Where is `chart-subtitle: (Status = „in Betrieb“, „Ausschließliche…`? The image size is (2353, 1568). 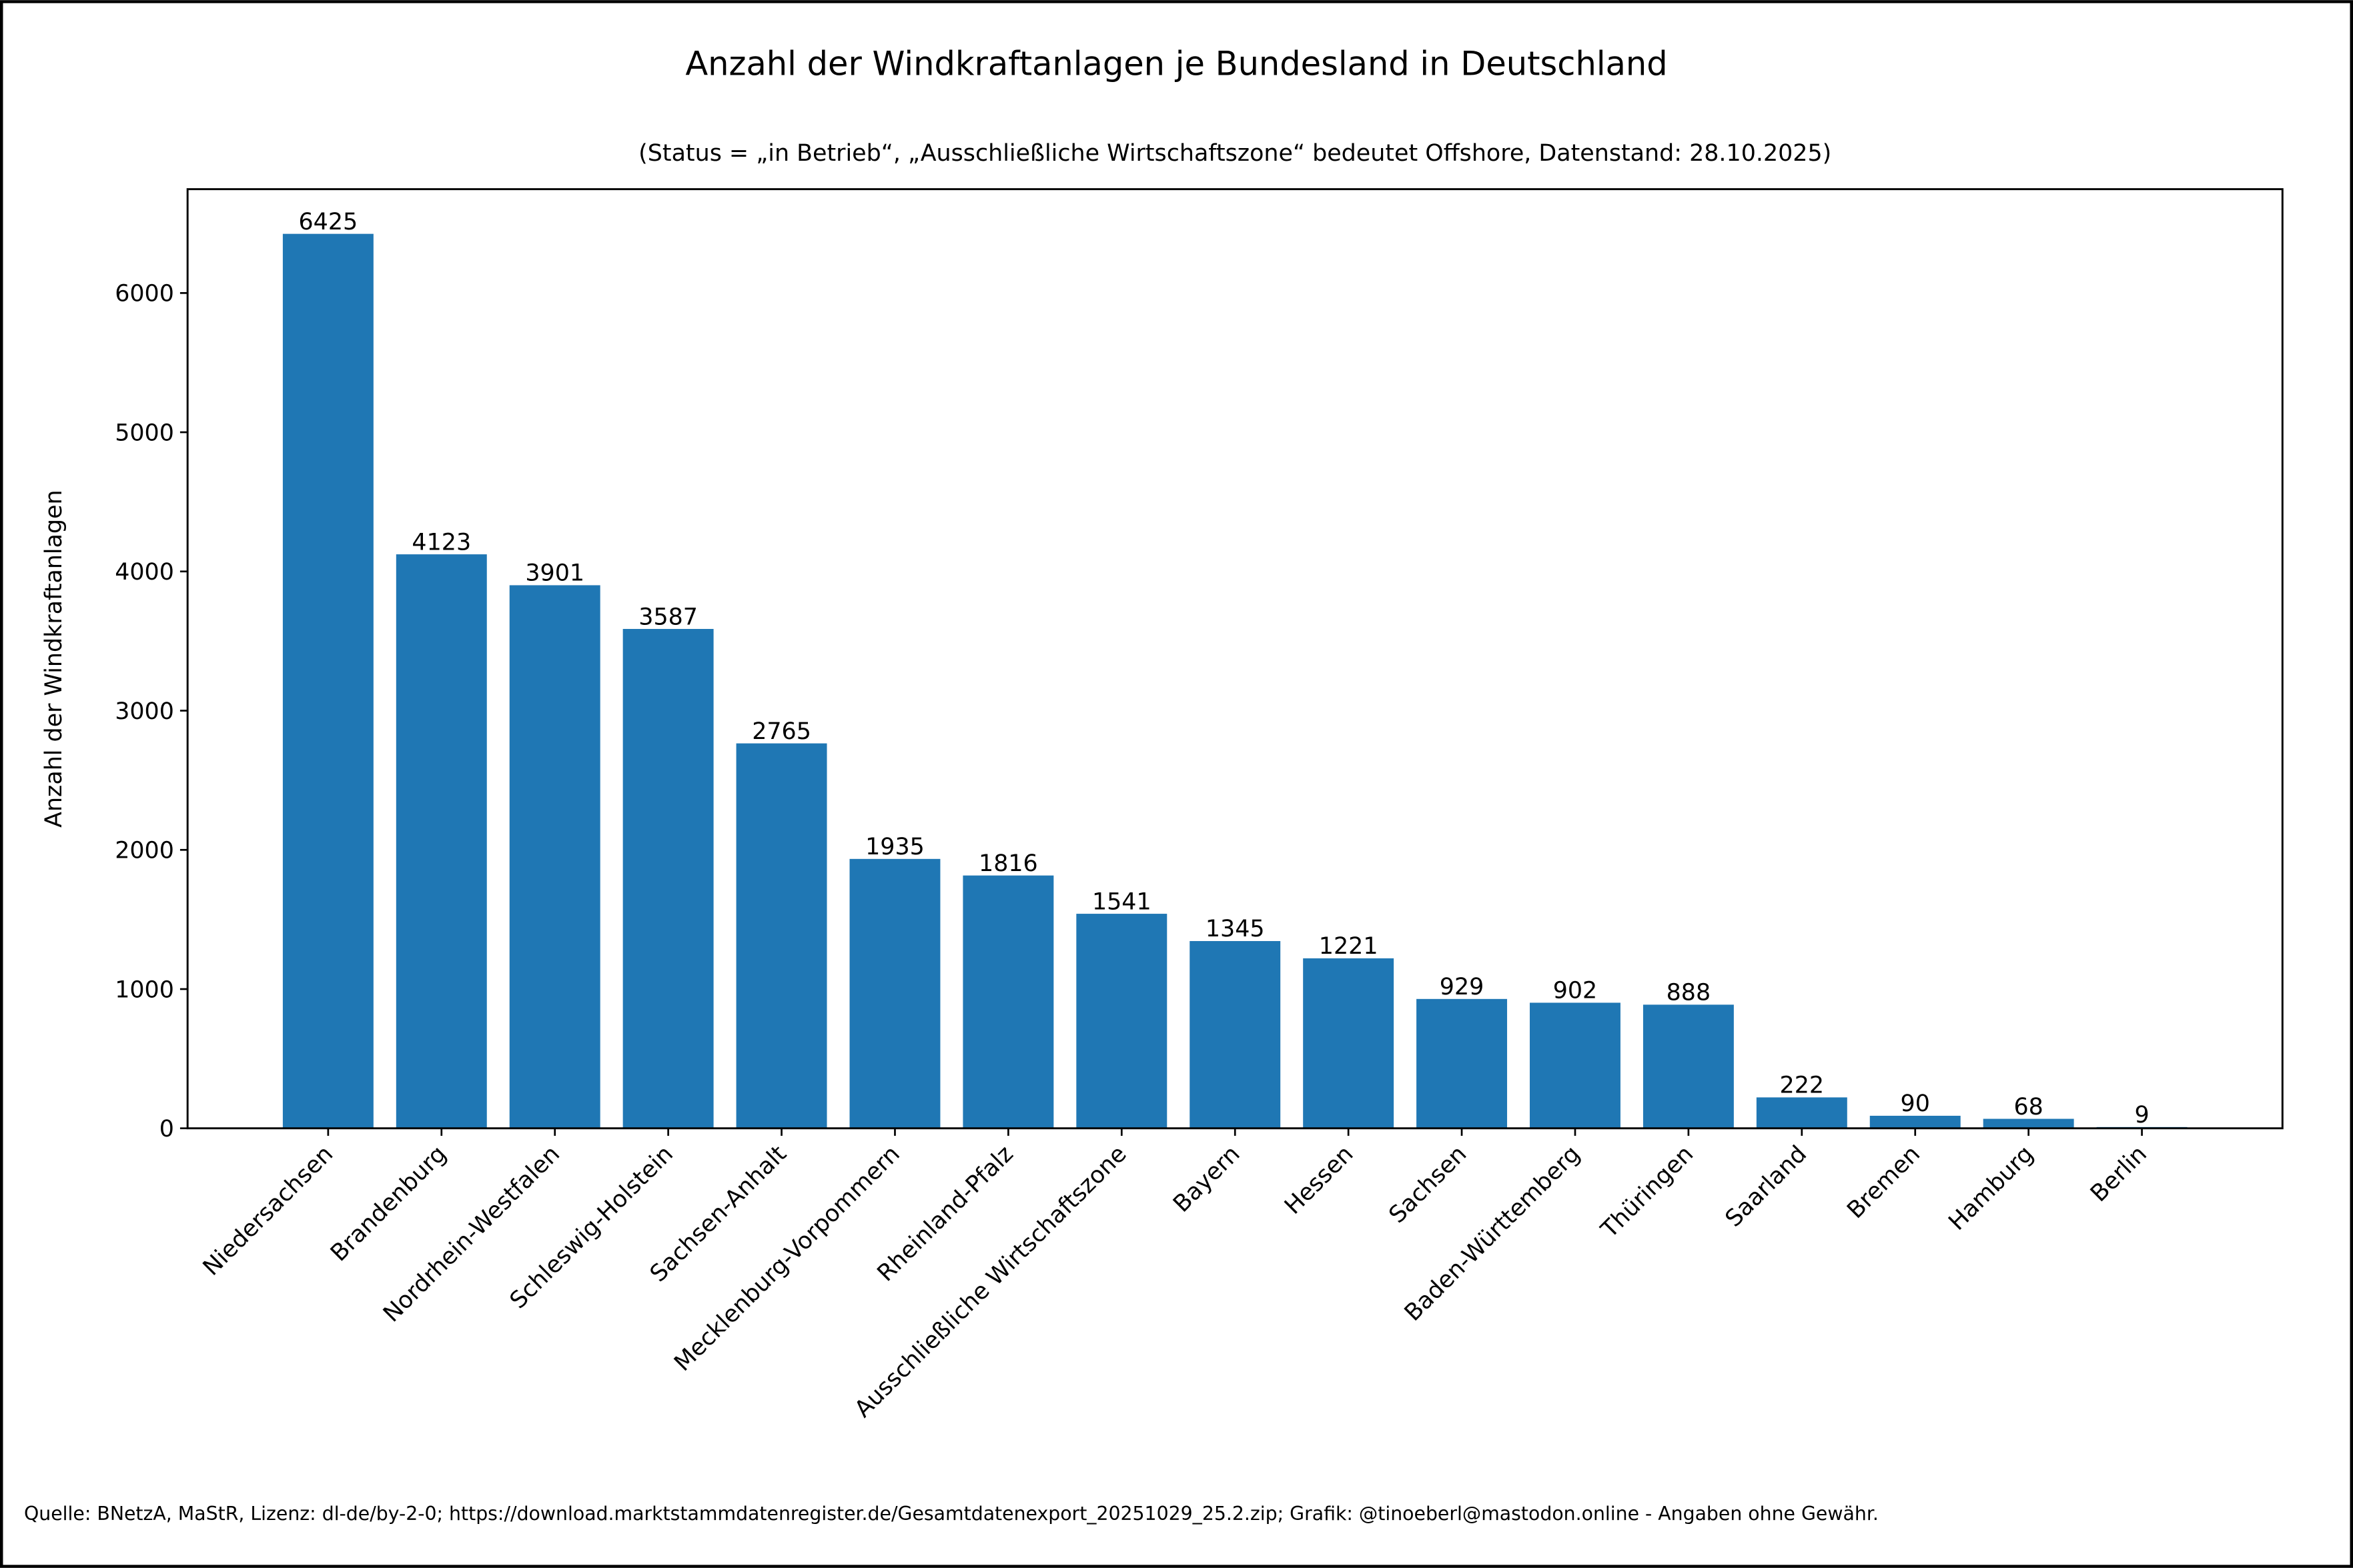 chart-subtitle: (Status = „in Betrieb“, „Ausschließliche… is located at coordinates (1234, 153).